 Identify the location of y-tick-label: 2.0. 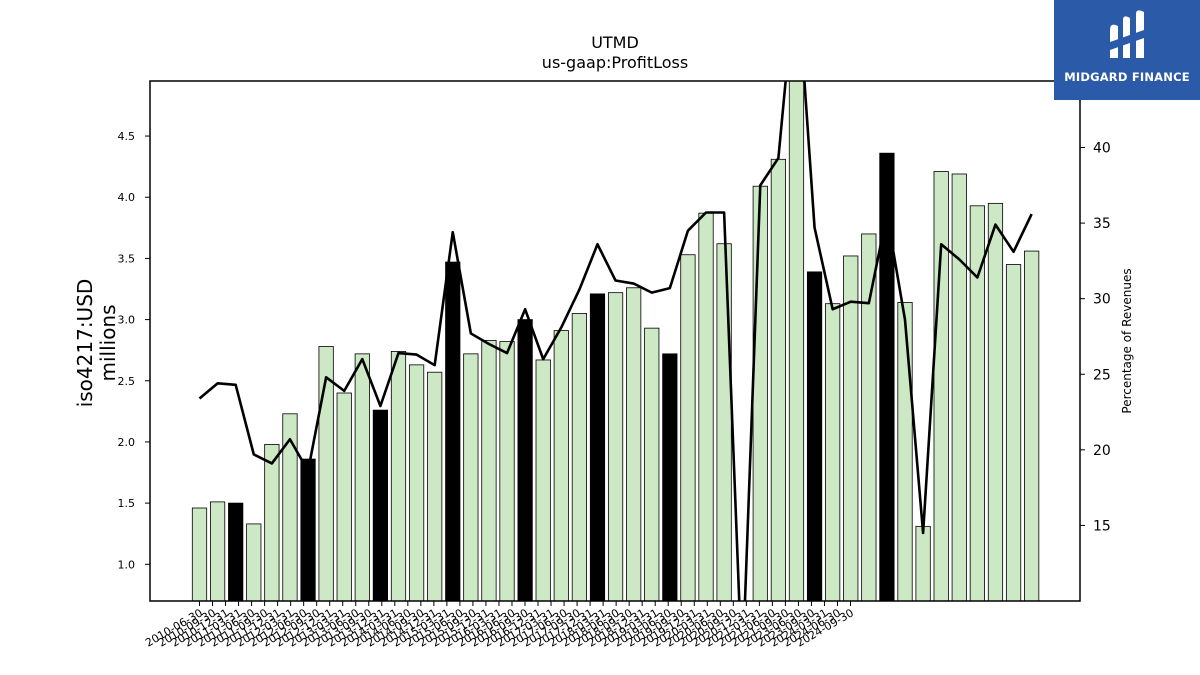
(127, 442).